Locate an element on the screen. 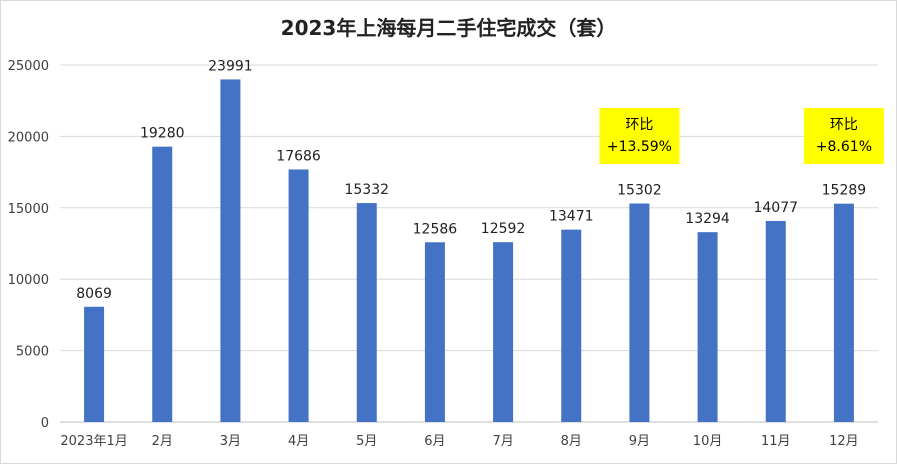 This screenshot has width=897, height=464. x-tick-label: 3月 is located at coordinates (230, 441).